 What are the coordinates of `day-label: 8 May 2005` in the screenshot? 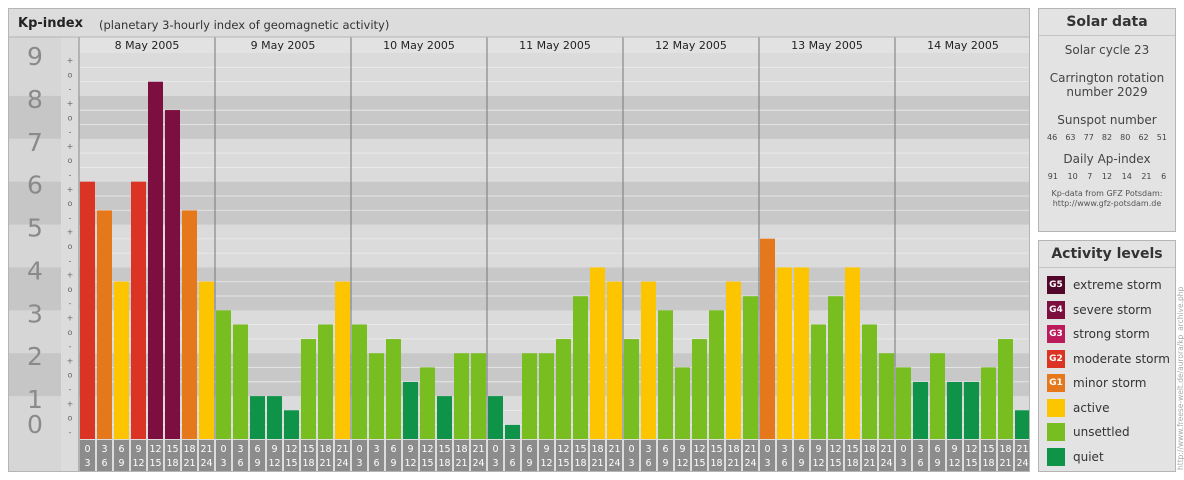 It's located at (147, 45).